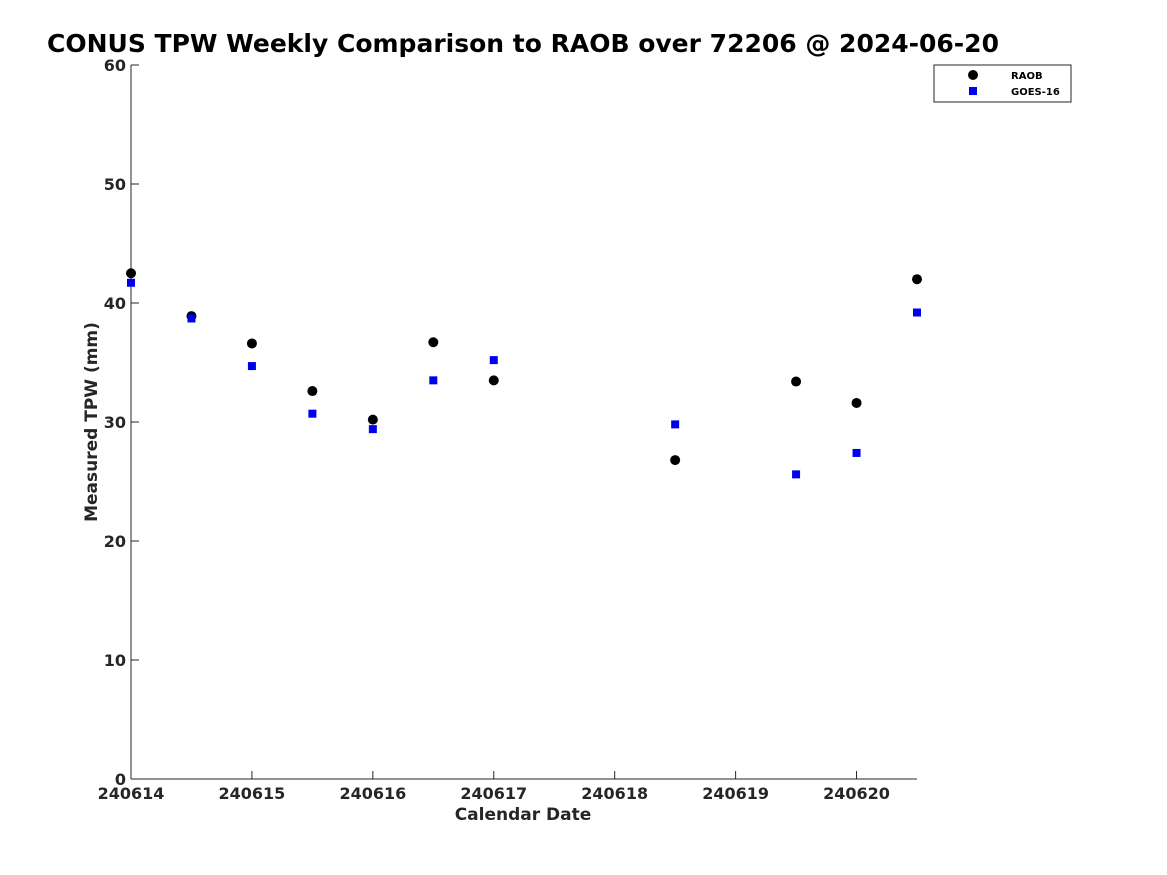 This screenshot has height=875, width=1167. I want to click on y-tick-label: 40, so click(115, 303).